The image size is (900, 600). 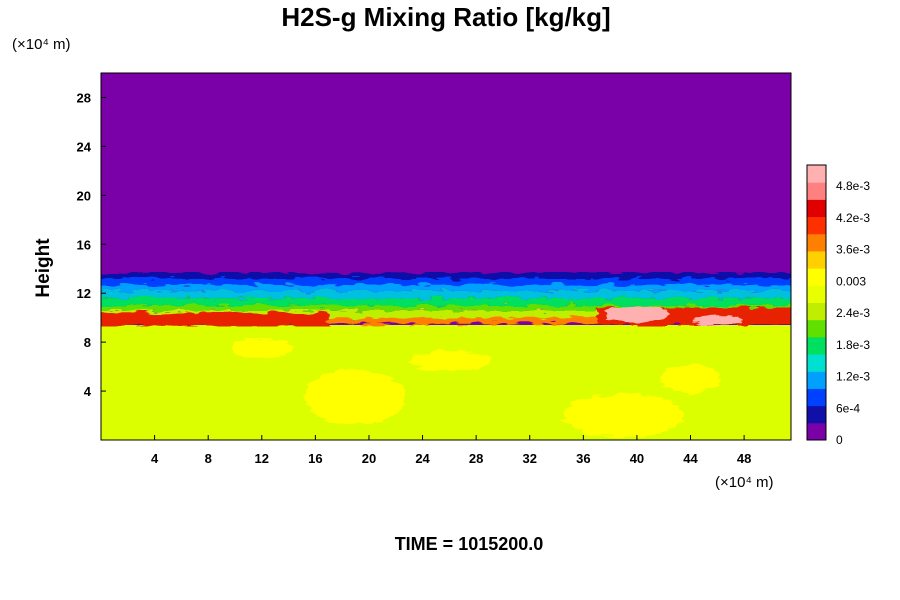 What do you see at coordinates (315, 458) in the screenshot?
I see `x-tick-label: 16` at bounding box center [315, 458].